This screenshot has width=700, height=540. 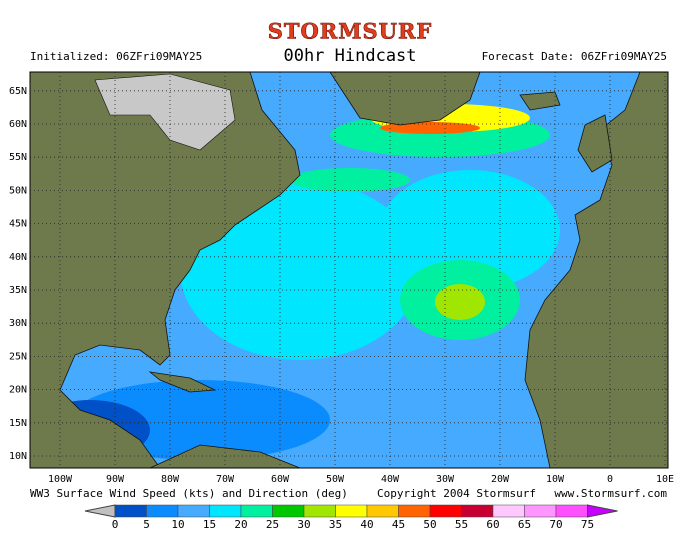 I want to click on colorbar-label: 25, so click(x=272, y=524).